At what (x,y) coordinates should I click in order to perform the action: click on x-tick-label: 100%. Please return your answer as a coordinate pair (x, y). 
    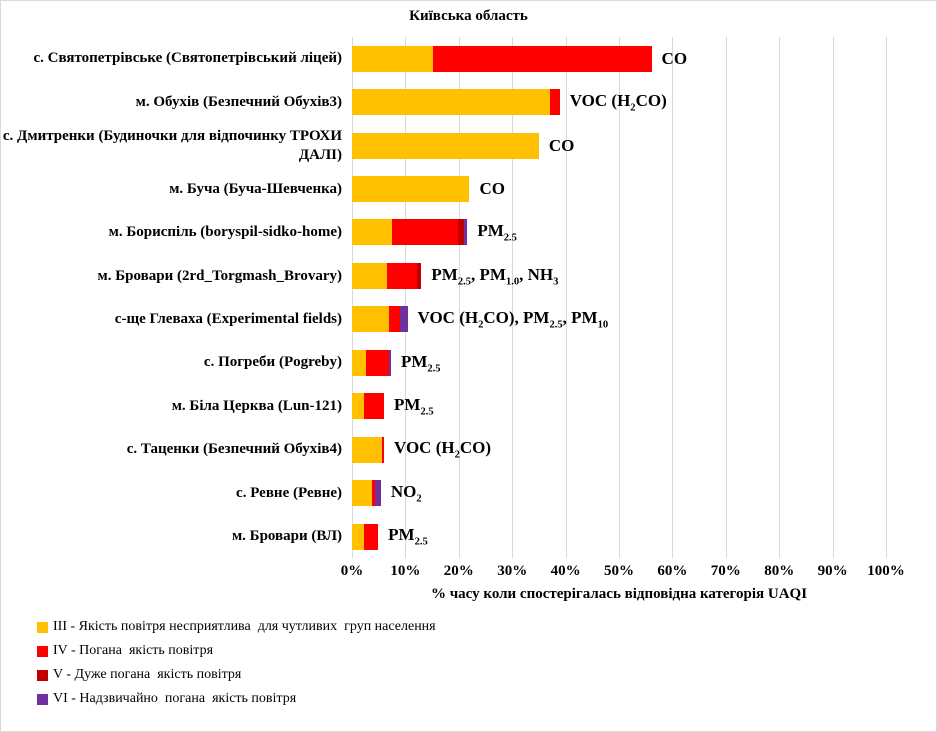
    Looking at the image, I should click on (886, 571).